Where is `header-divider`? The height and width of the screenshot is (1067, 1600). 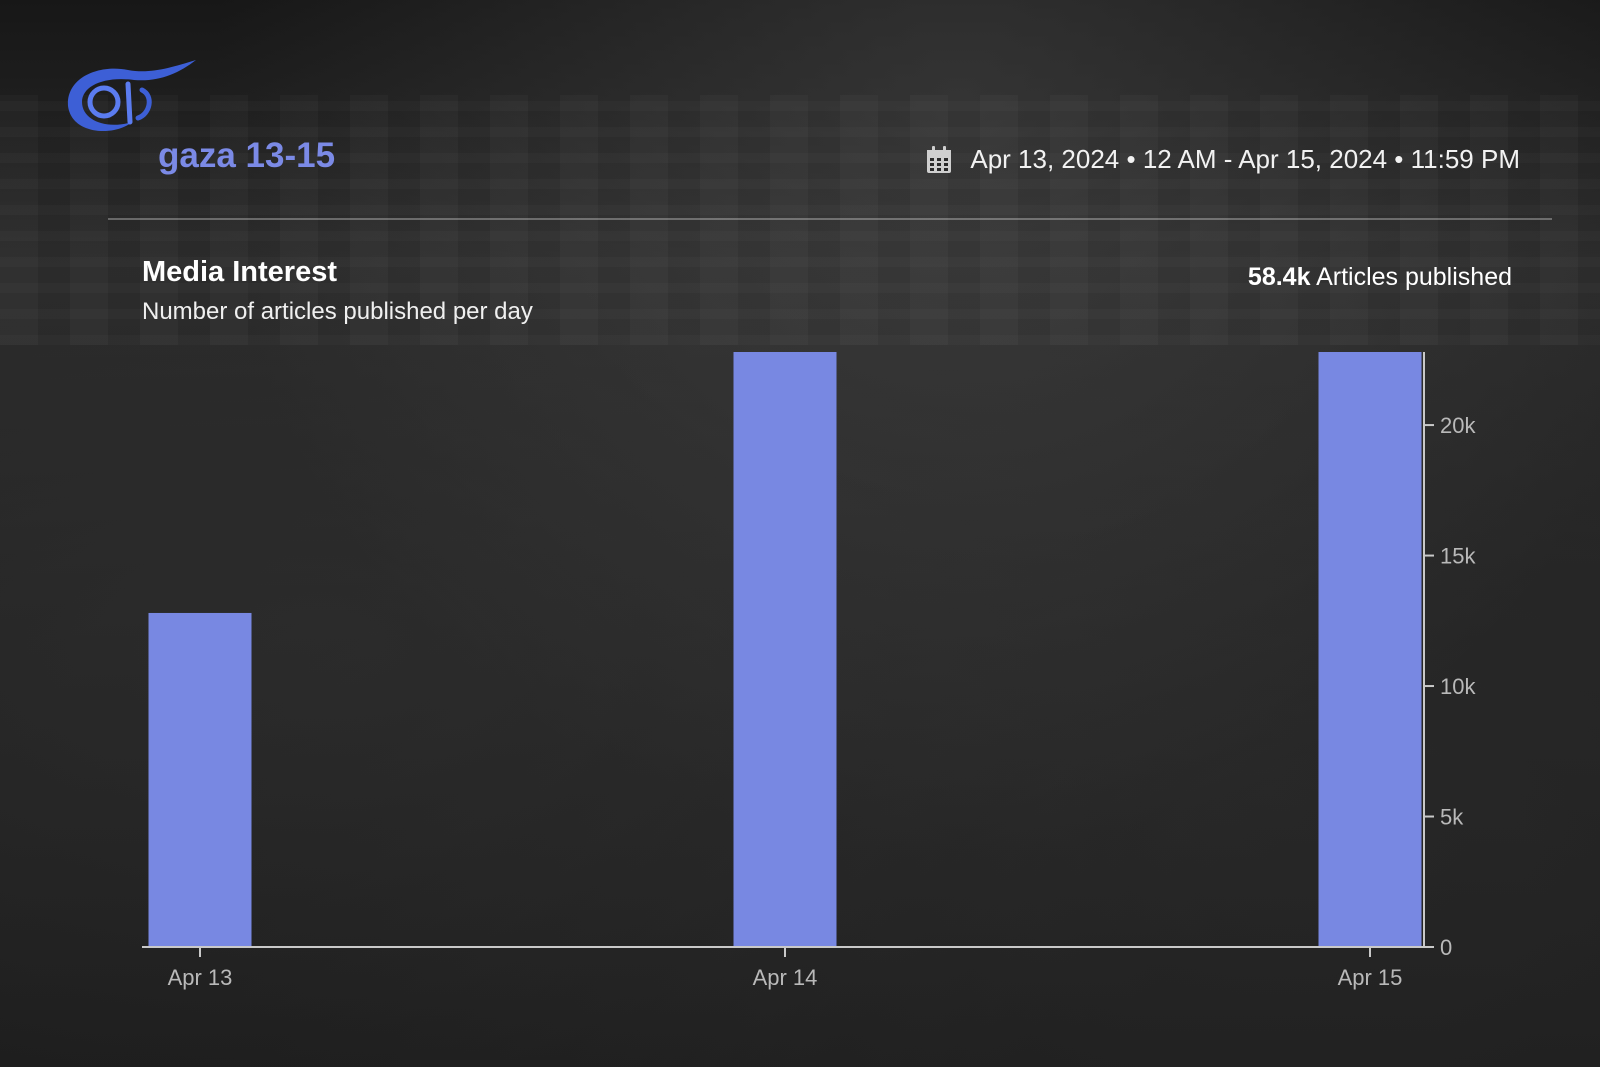 header-divider is located at coordinates (830, 219).